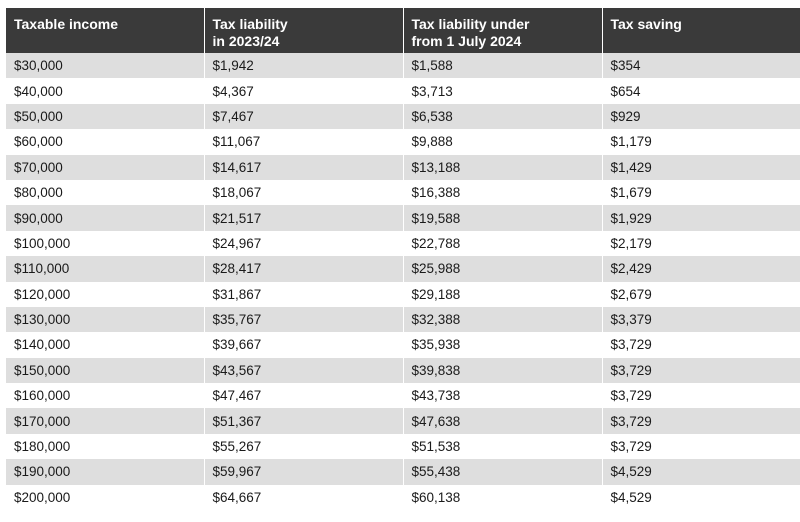 This screenshot has width=800, height=522. Describe the element at coordinates (503, 116) in the screenshot. I see `tax-liability-2024-cell: $6,538` at that location.